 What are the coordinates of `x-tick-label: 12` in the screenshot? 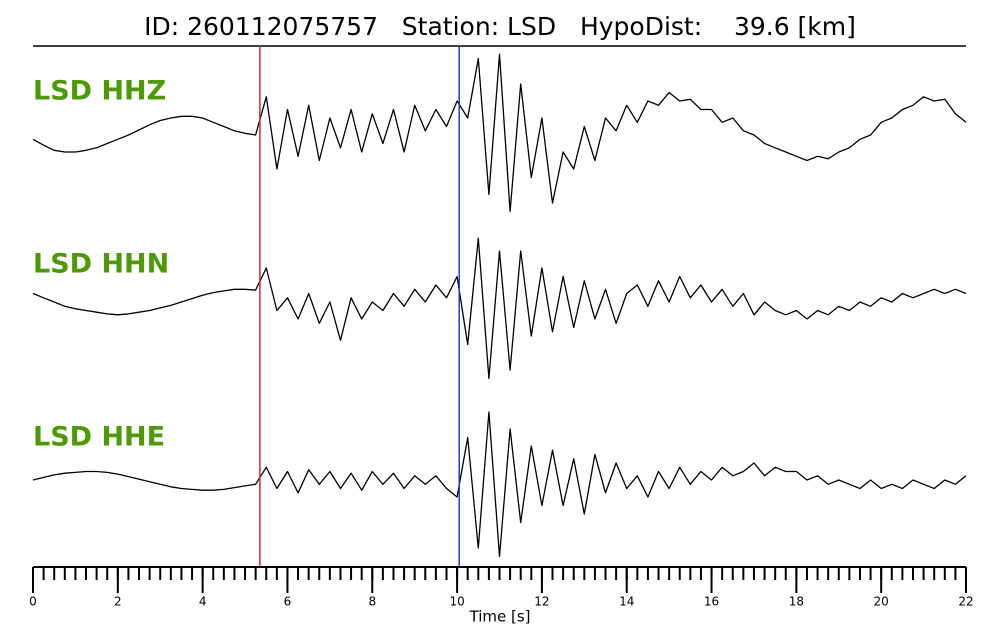 It's located at (541, 602).